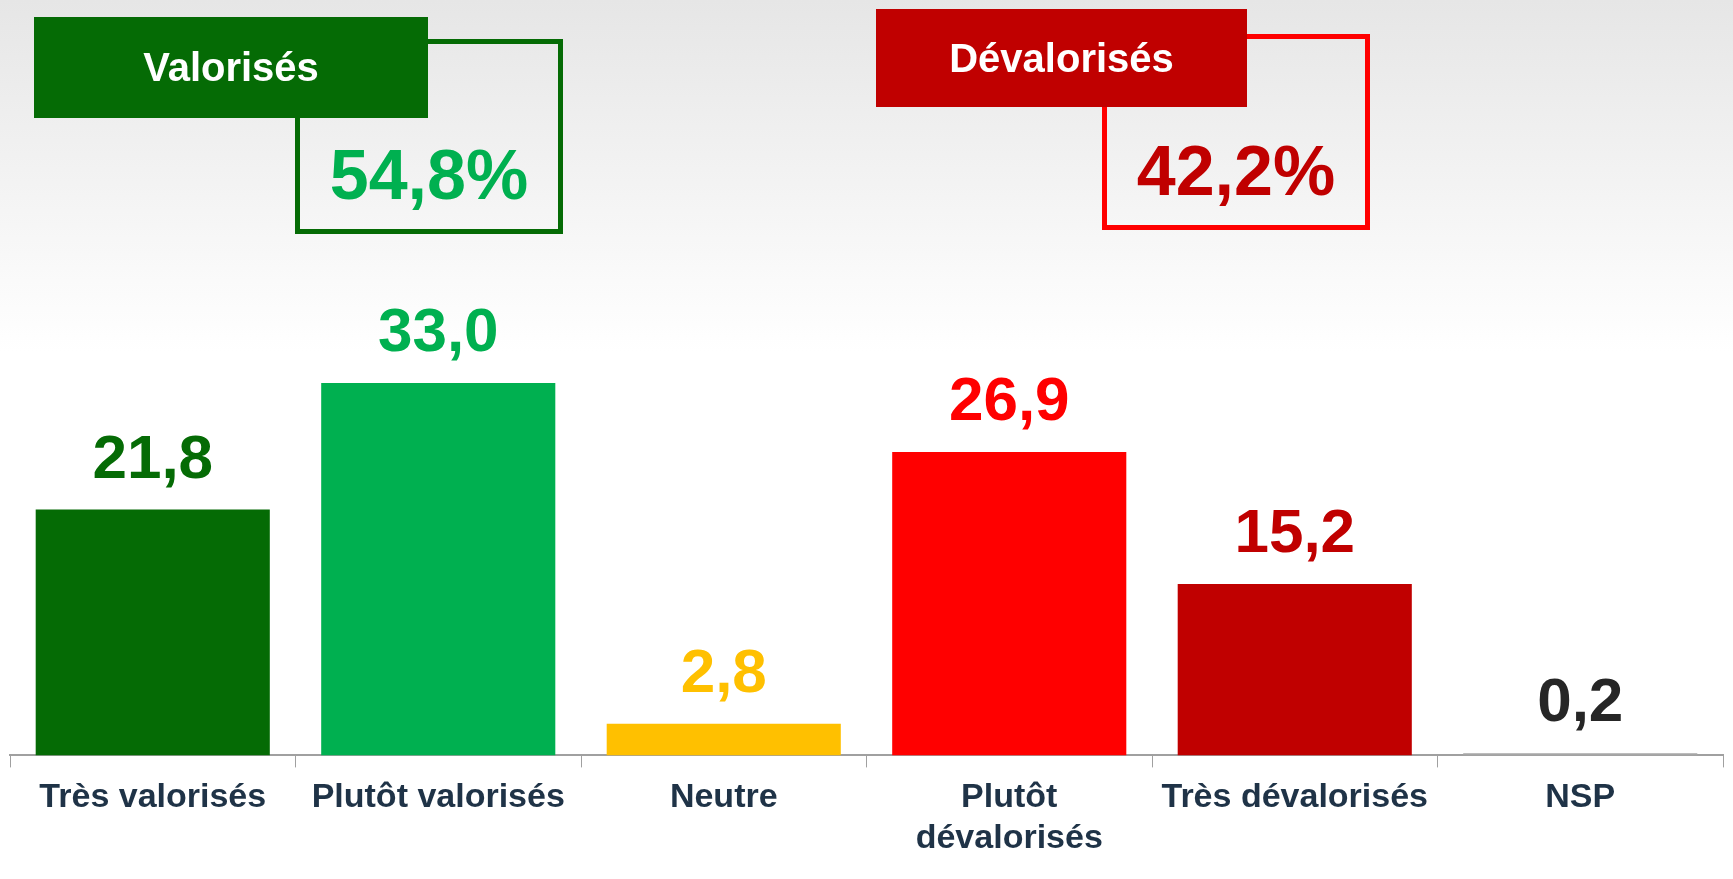 This screenshot has width=1733, height=879. What do you see at coordinates (1009, 815) in the screenshot?
I see `x-tick-label: Plutôt dévalorisés` at bounding box center [1009, 815].